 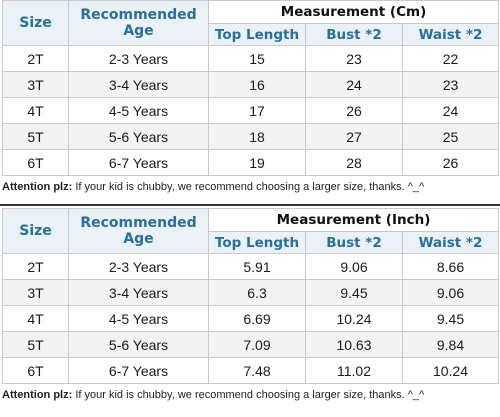 I want to click on cell-top-length: 18, so click(x=257, y=136).